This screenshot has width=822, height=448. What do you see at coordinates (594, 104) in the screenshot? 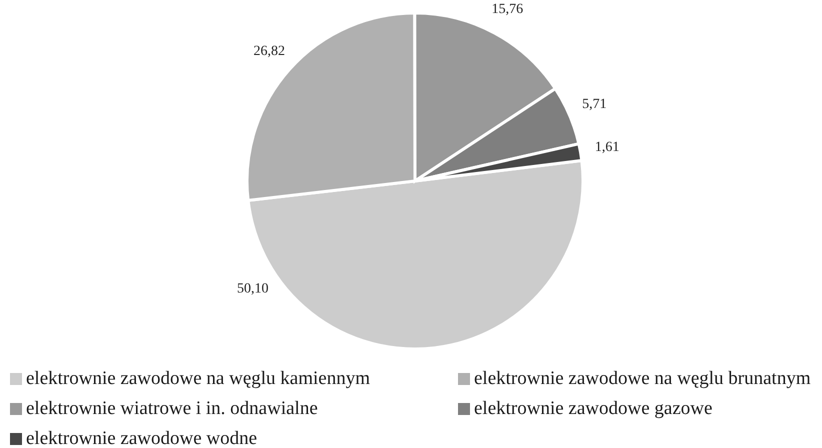
I see `data-label: 5,71` at bounding box center [594, 104].